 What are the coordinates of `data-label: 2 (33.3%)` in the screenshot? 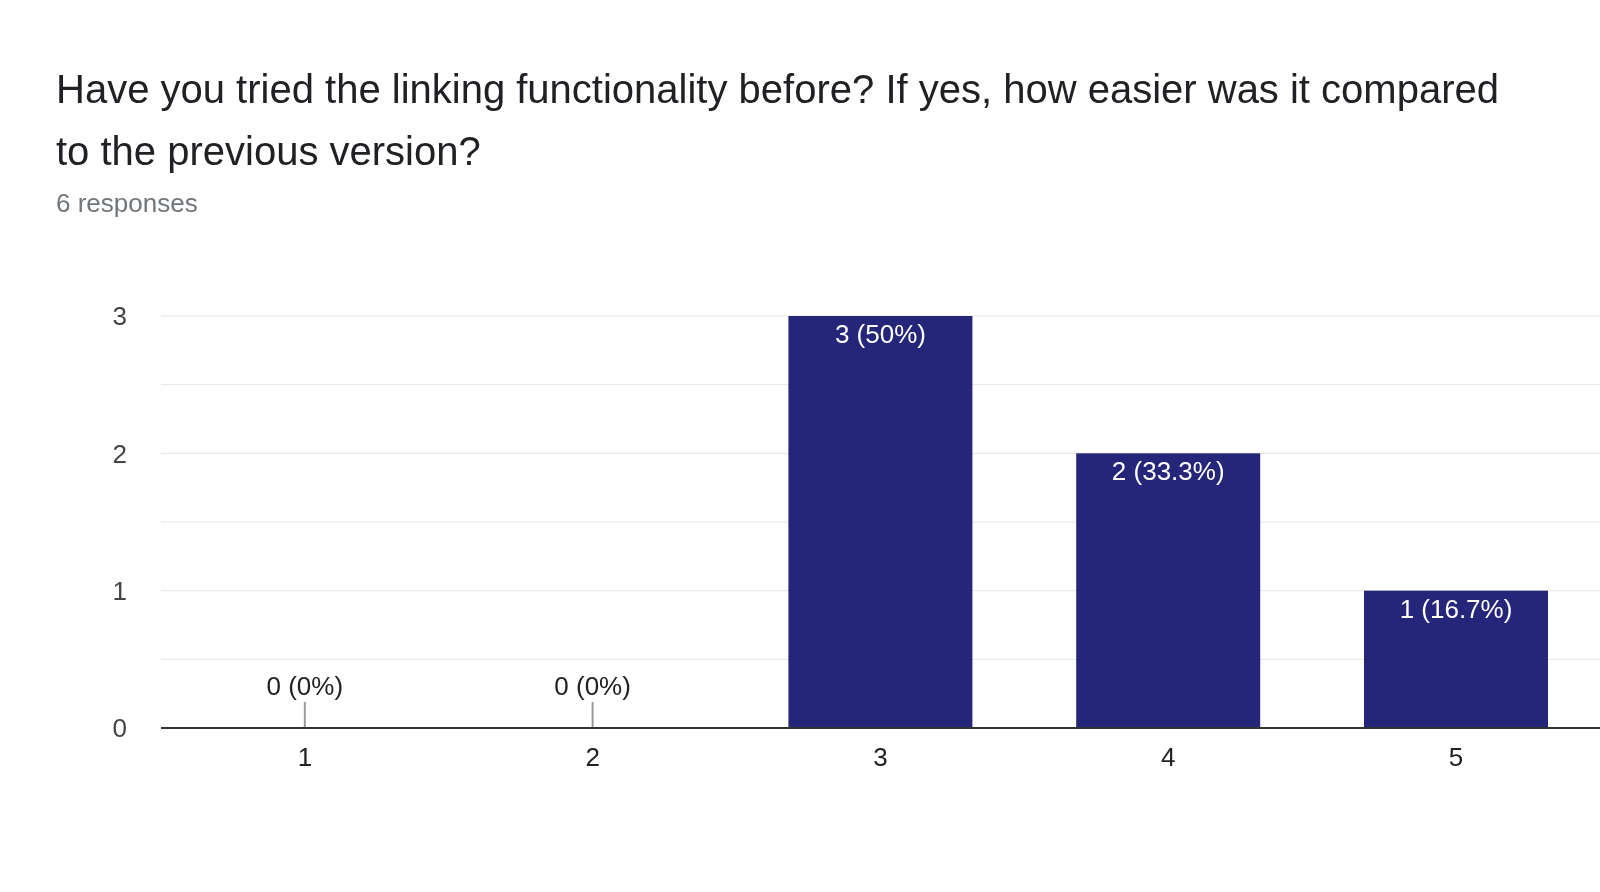 It's located at (1168, 471).